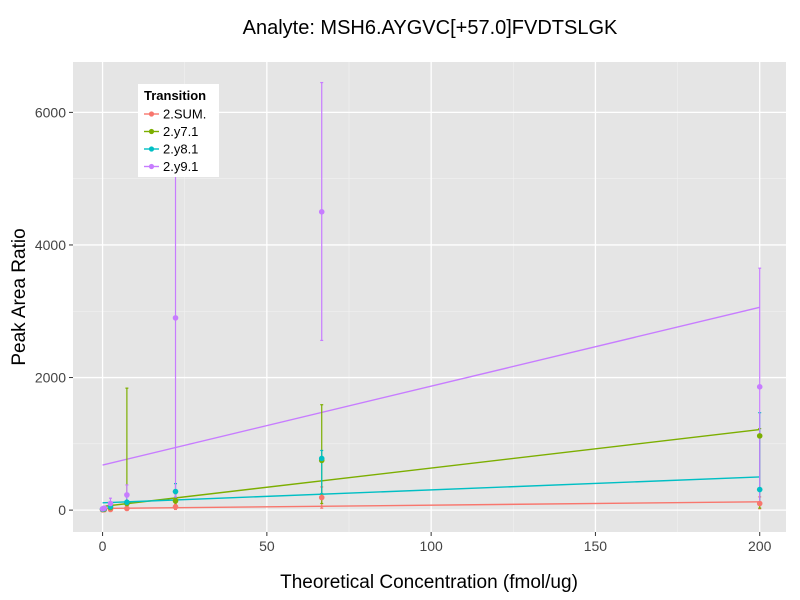  I want to click on x-tick-label: 0, so click(103, 546).